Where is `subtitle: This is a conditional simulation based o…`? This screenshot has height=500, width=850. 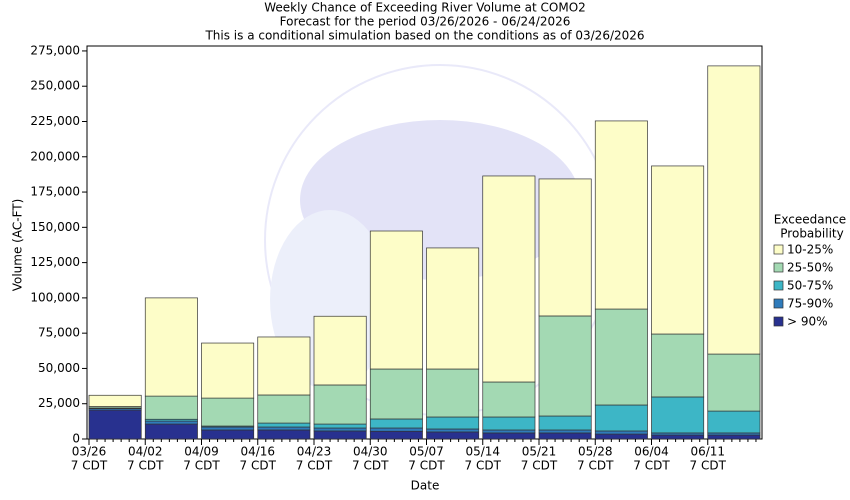
subtitle: This is a conditional simulation based o… is located at coordinates (424, 36).